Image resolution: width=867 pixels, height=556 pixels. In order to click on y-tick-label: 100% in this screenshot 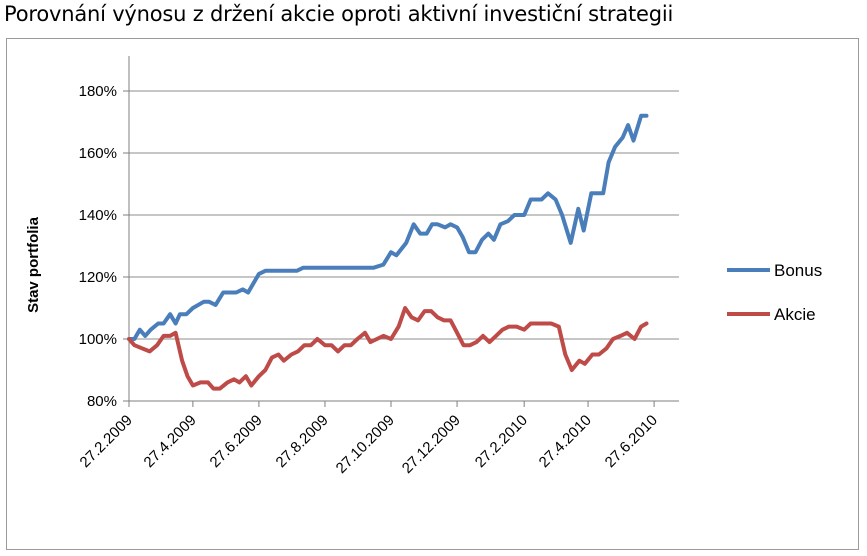, I will do `click(98, 339)`.